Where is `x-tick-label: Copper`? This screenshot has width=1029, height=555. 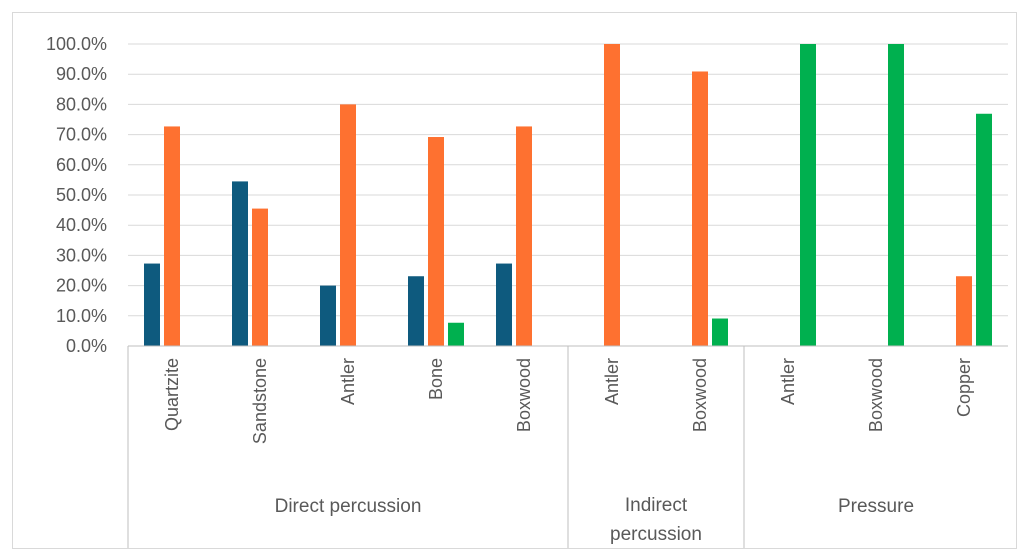 x-tick-label: Copper is located at coordinates (964, 387).